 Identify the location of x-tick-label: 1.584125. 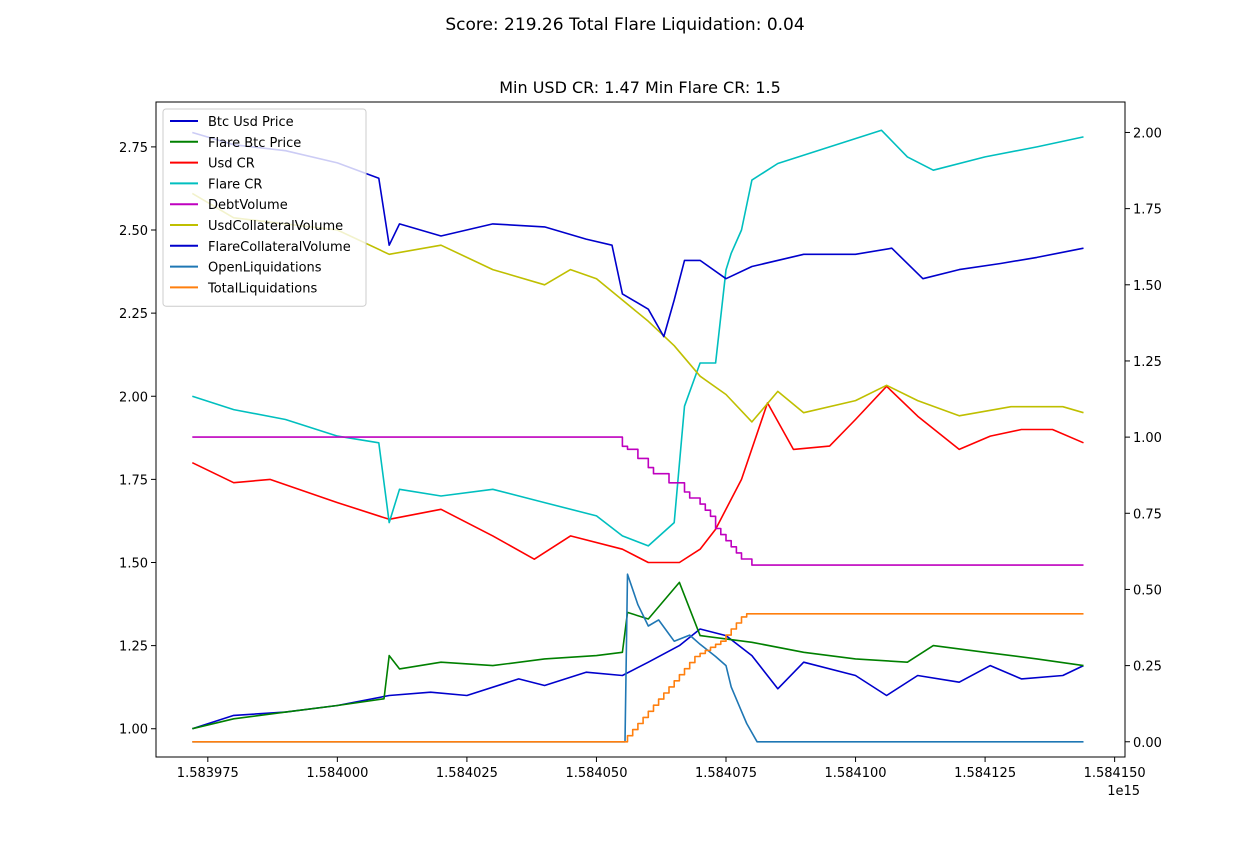
(985, 773).